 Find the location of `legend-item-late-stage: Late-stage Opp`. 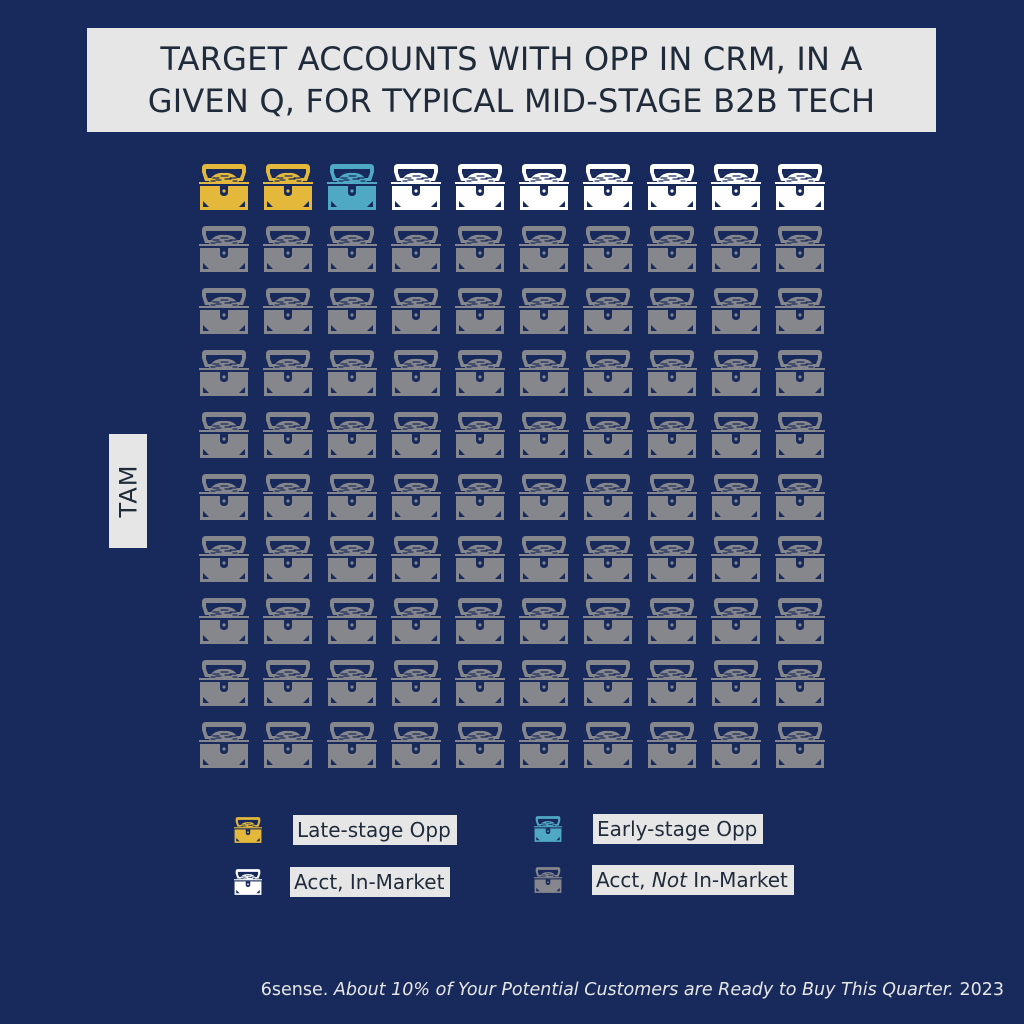

legend-item-late-stage: Late-stage Opp is located at coordinates (345, 830).